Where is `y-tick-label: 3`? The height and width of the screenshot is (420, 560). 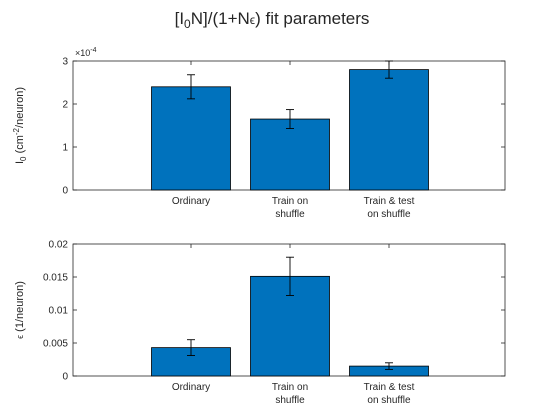 y-tick-label: 3 is located at coordinates (65, 62).